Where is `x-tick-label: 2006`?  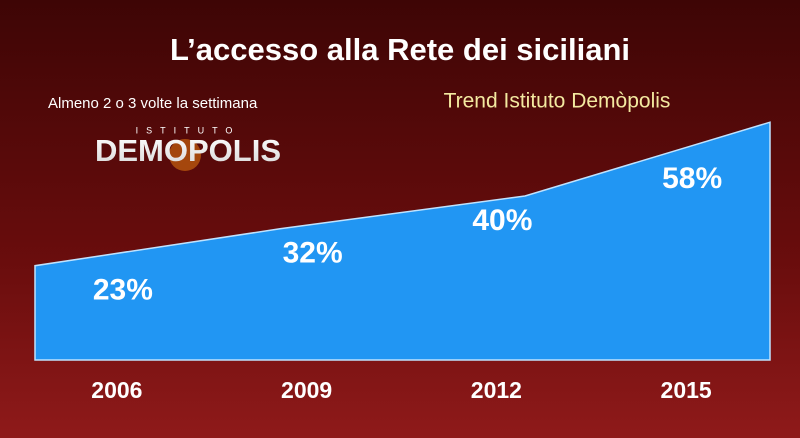 x-tick-label: 2006 is located at coordinates (116, 390).